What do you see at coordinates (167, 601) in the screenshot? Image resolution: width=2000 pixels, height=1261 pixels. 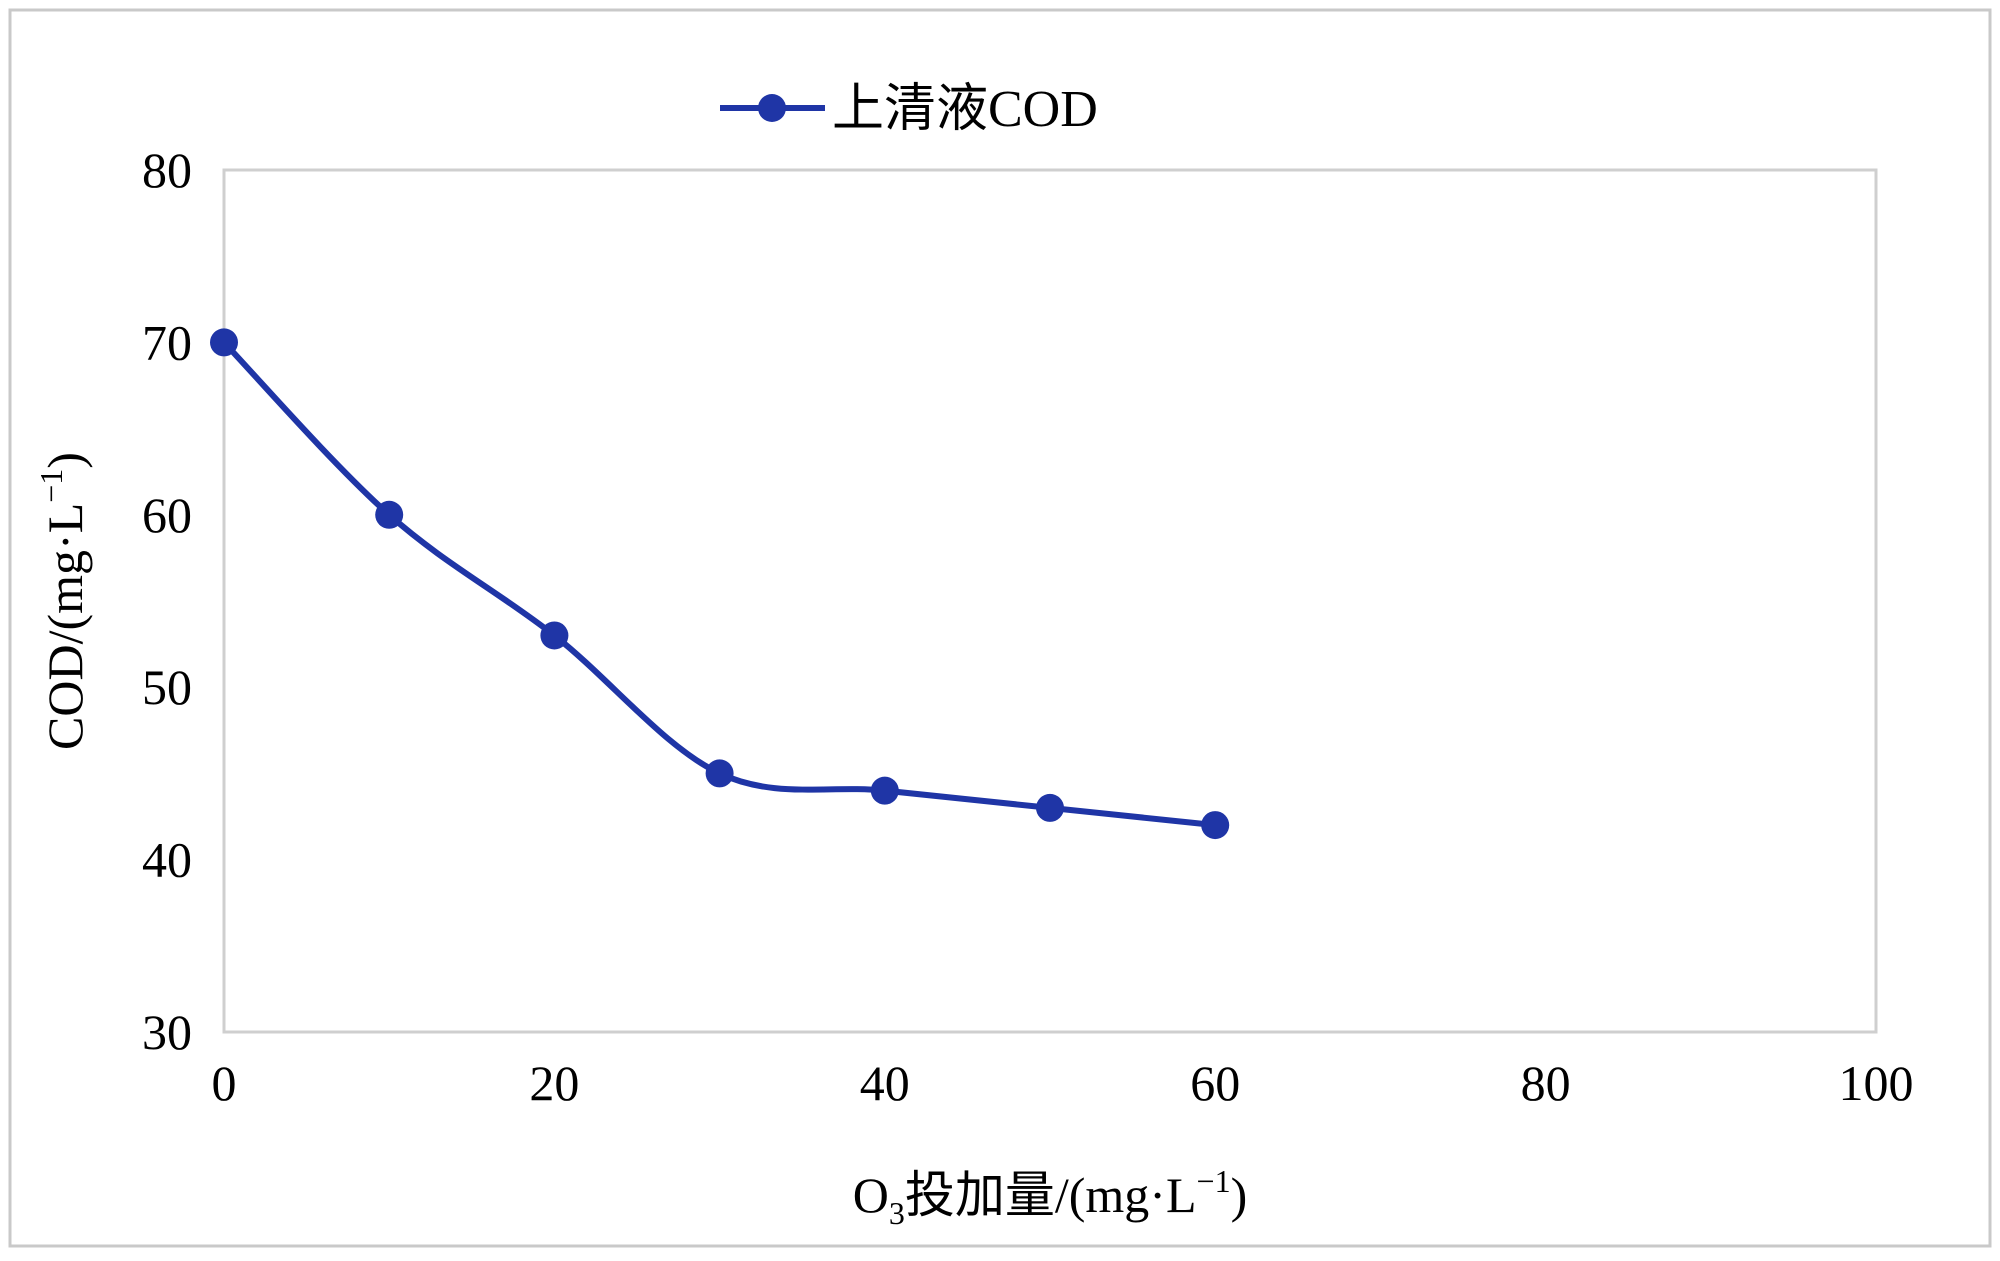 I see `y-ticks: 30 40 50 60 70 80` at bounding box center [167, 601].